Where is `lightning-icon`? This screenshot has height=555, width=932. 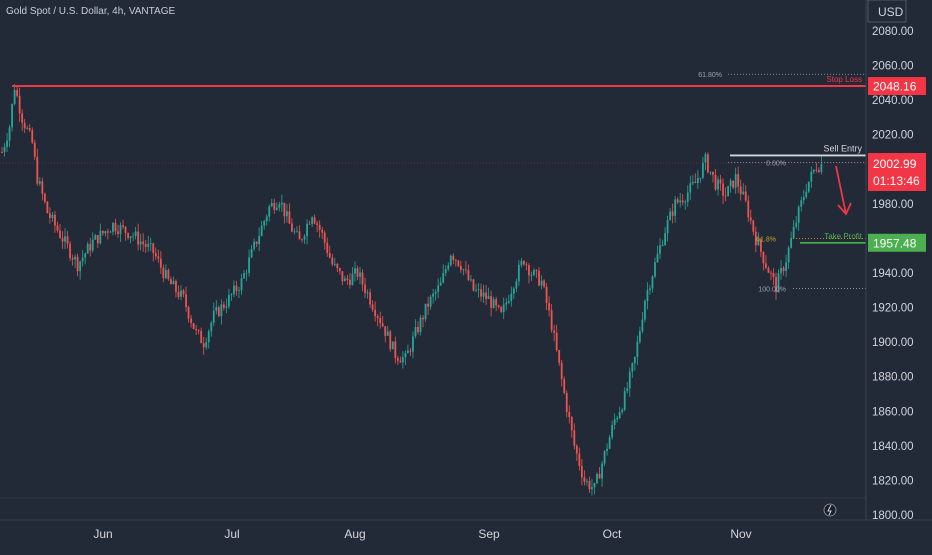 lightning-icon is located at coordinates (830, 510).